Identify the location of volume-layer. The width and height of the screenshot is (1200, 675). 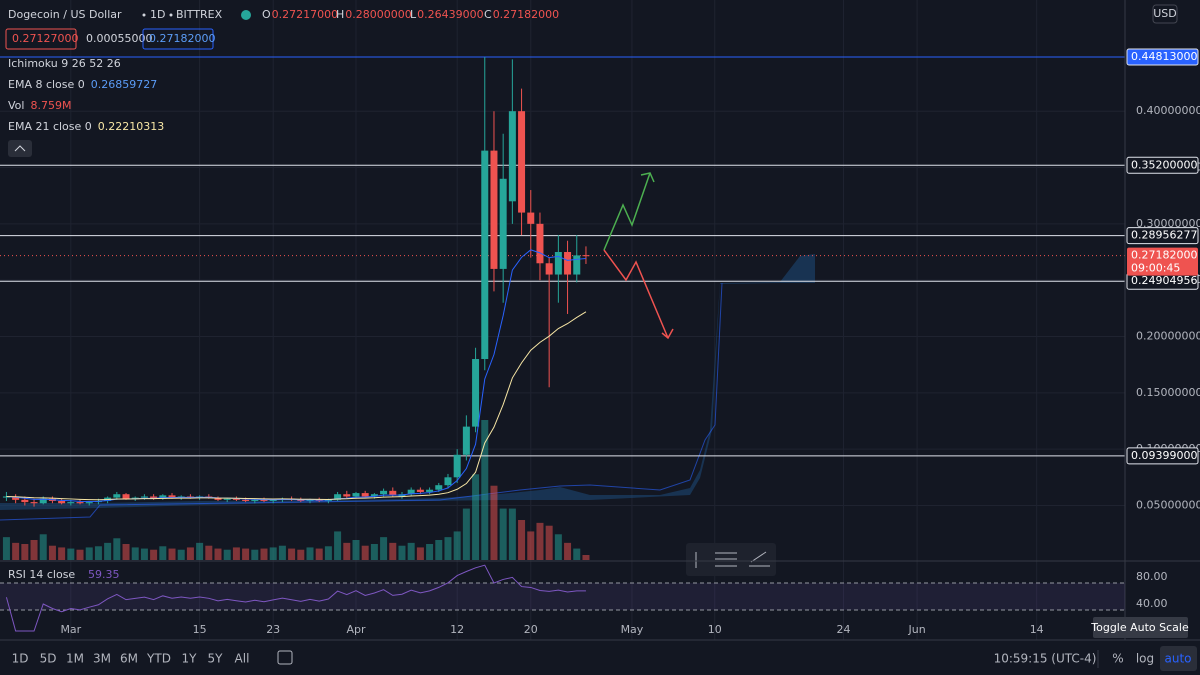
(296, 490).